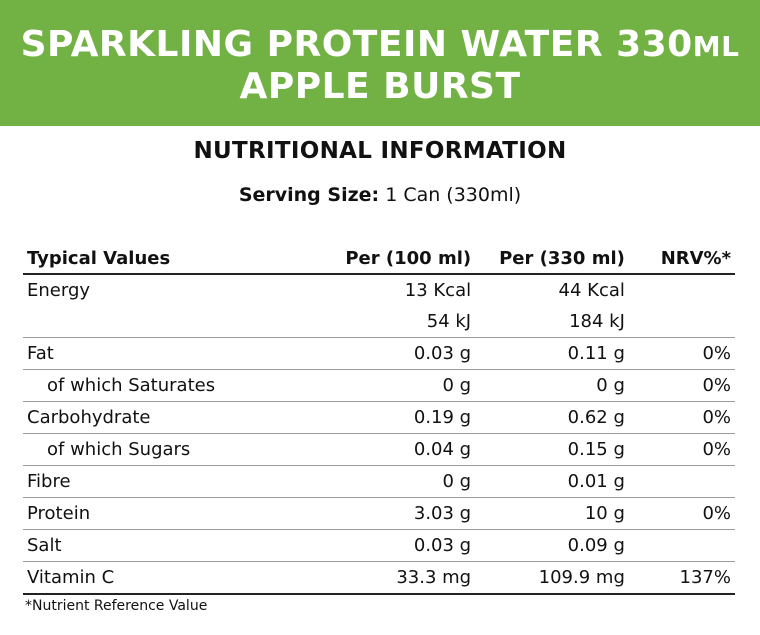 Image resolution: width=760 pixels, height=635 pixels. I want to click on row-per330: 44 Kcal, so click(591, 290).